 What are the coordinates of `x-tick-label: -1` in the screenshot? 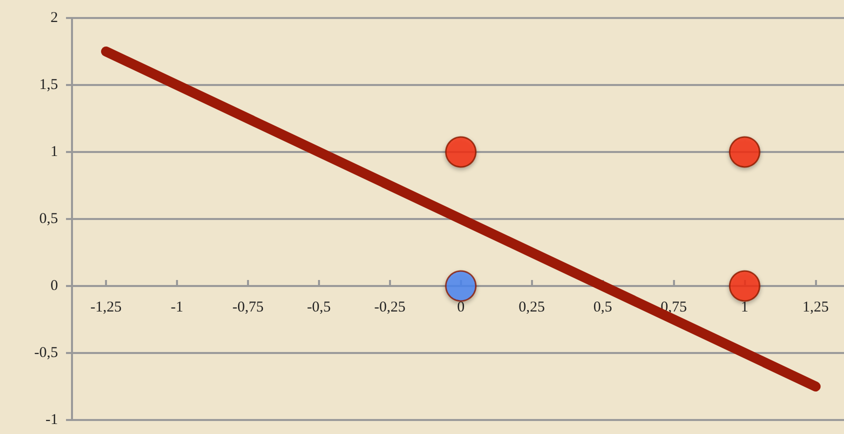 It's located at (177, 308).